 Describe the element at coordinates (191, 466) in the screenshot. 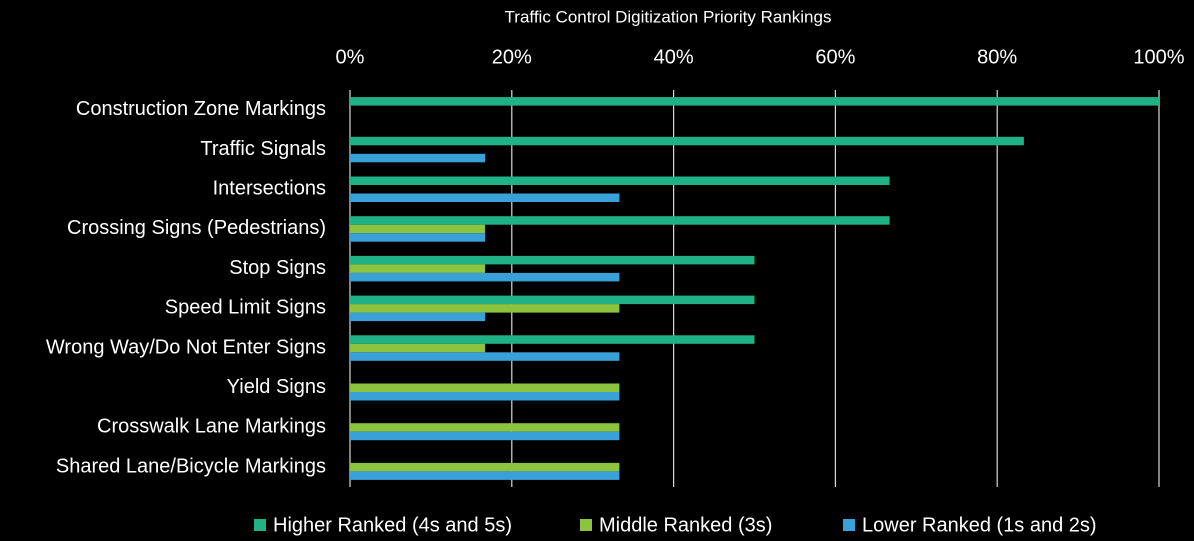

I see `y-tick-label: Shared Lane/Bicycle Markings` at that location.